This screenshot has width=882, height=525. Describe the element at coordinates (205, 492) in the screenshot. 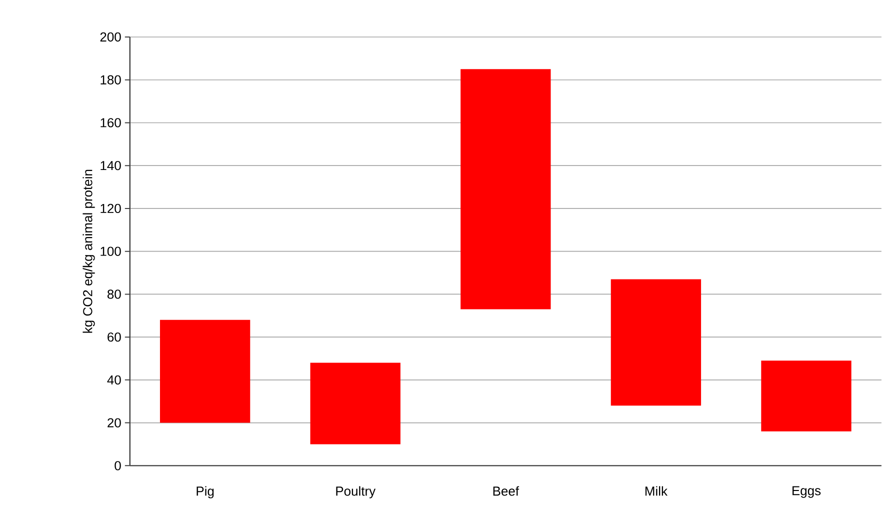

I see `x-tick-label: Pig` at that location.